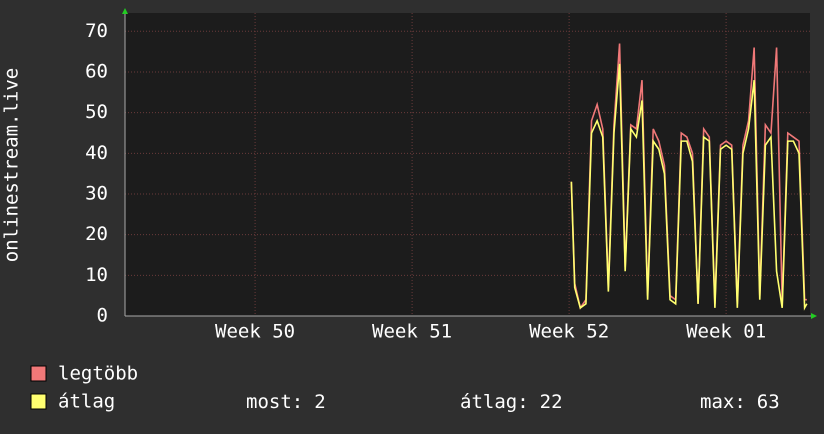  Describe the element at coordinates (86, 402) in the screenshot. I see `legend-label: átlag` at that location.